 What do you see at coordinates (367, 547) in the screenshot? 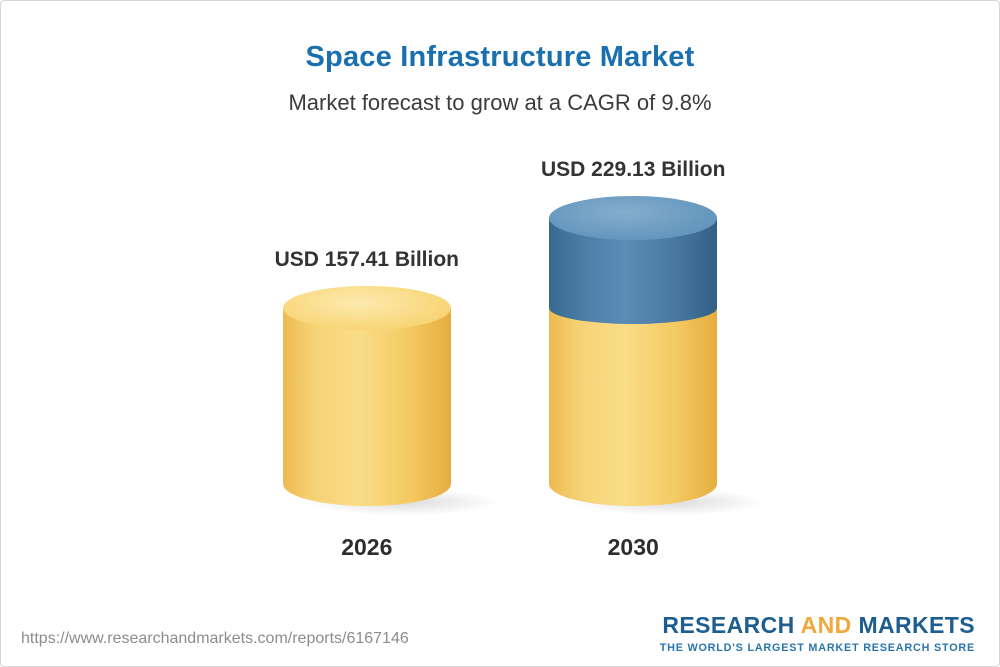
I see `year-label-2026: 2026` at bounding box center [367, 547].